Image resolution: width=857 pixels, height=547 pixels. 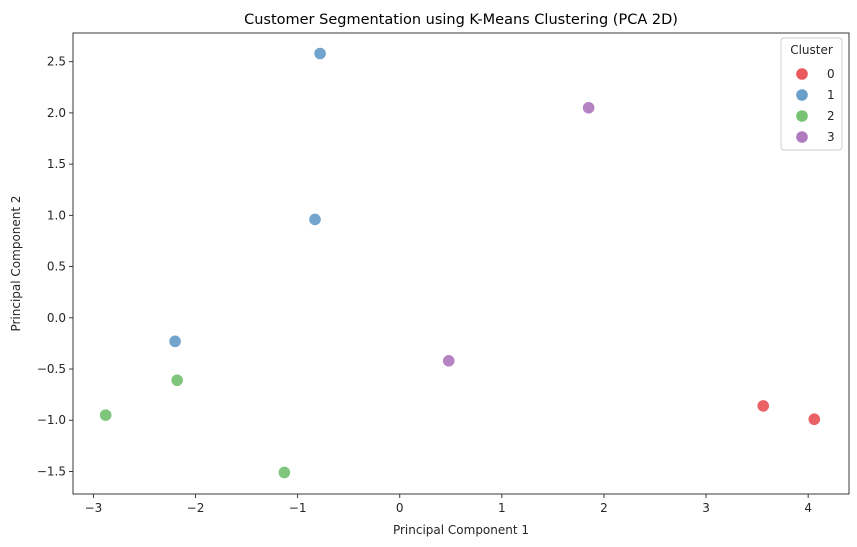 I want to click on x-tick-label: 1, so click(x=502, y=508).